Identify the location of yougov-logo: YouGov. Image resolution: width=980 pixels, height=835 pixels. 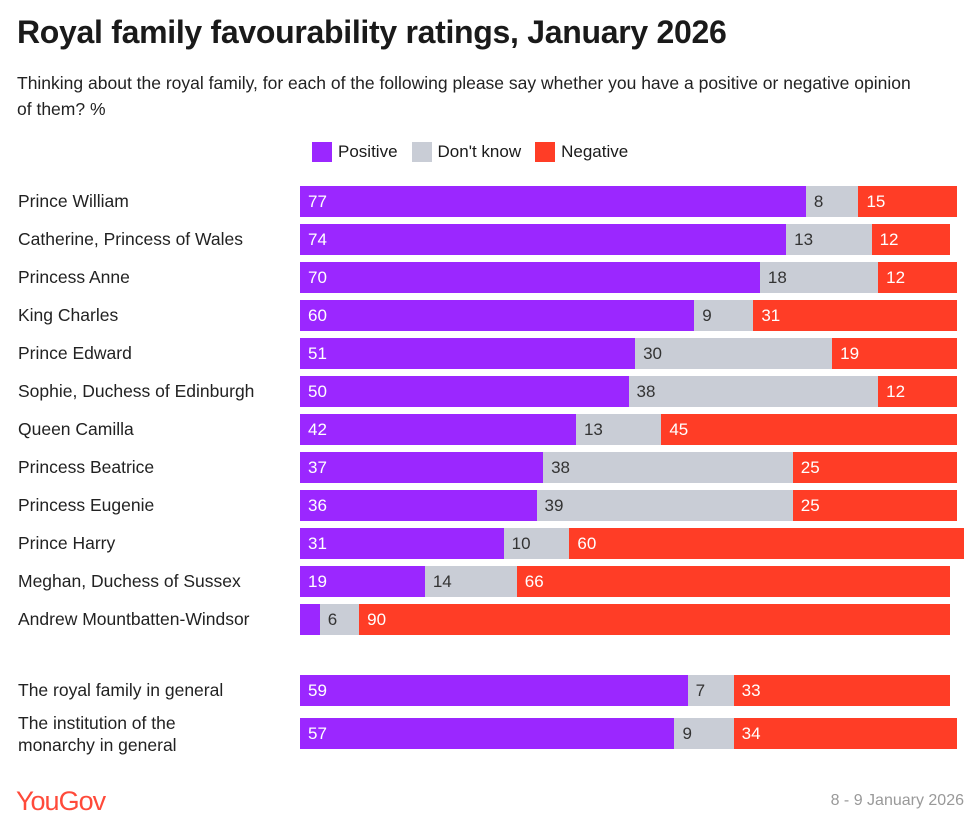
(61, 801).